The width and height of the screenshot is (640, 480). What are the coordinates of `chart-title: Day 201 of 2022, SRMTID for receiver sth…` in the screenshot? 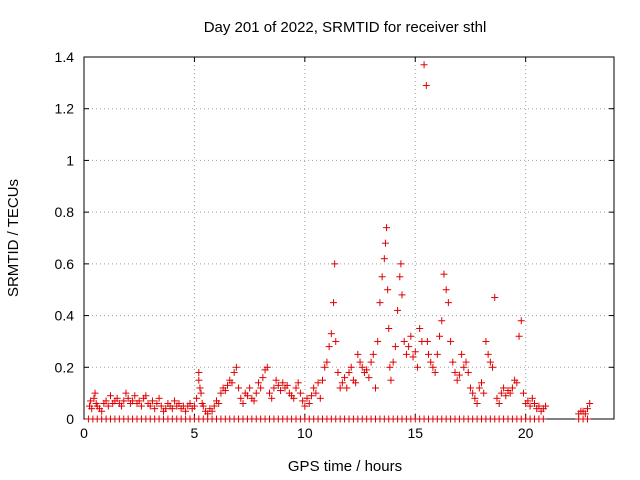 It's located at (345, 27).